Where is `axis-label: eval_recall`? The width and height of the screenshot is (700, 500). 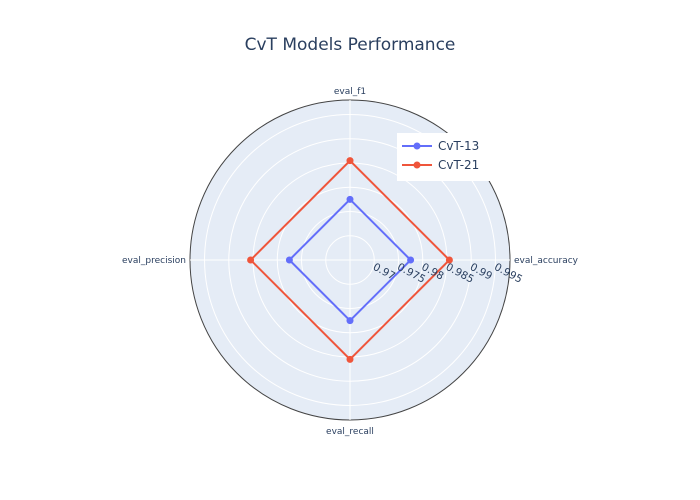
axis-label: eval_recall is located at coordinates (350, 432).